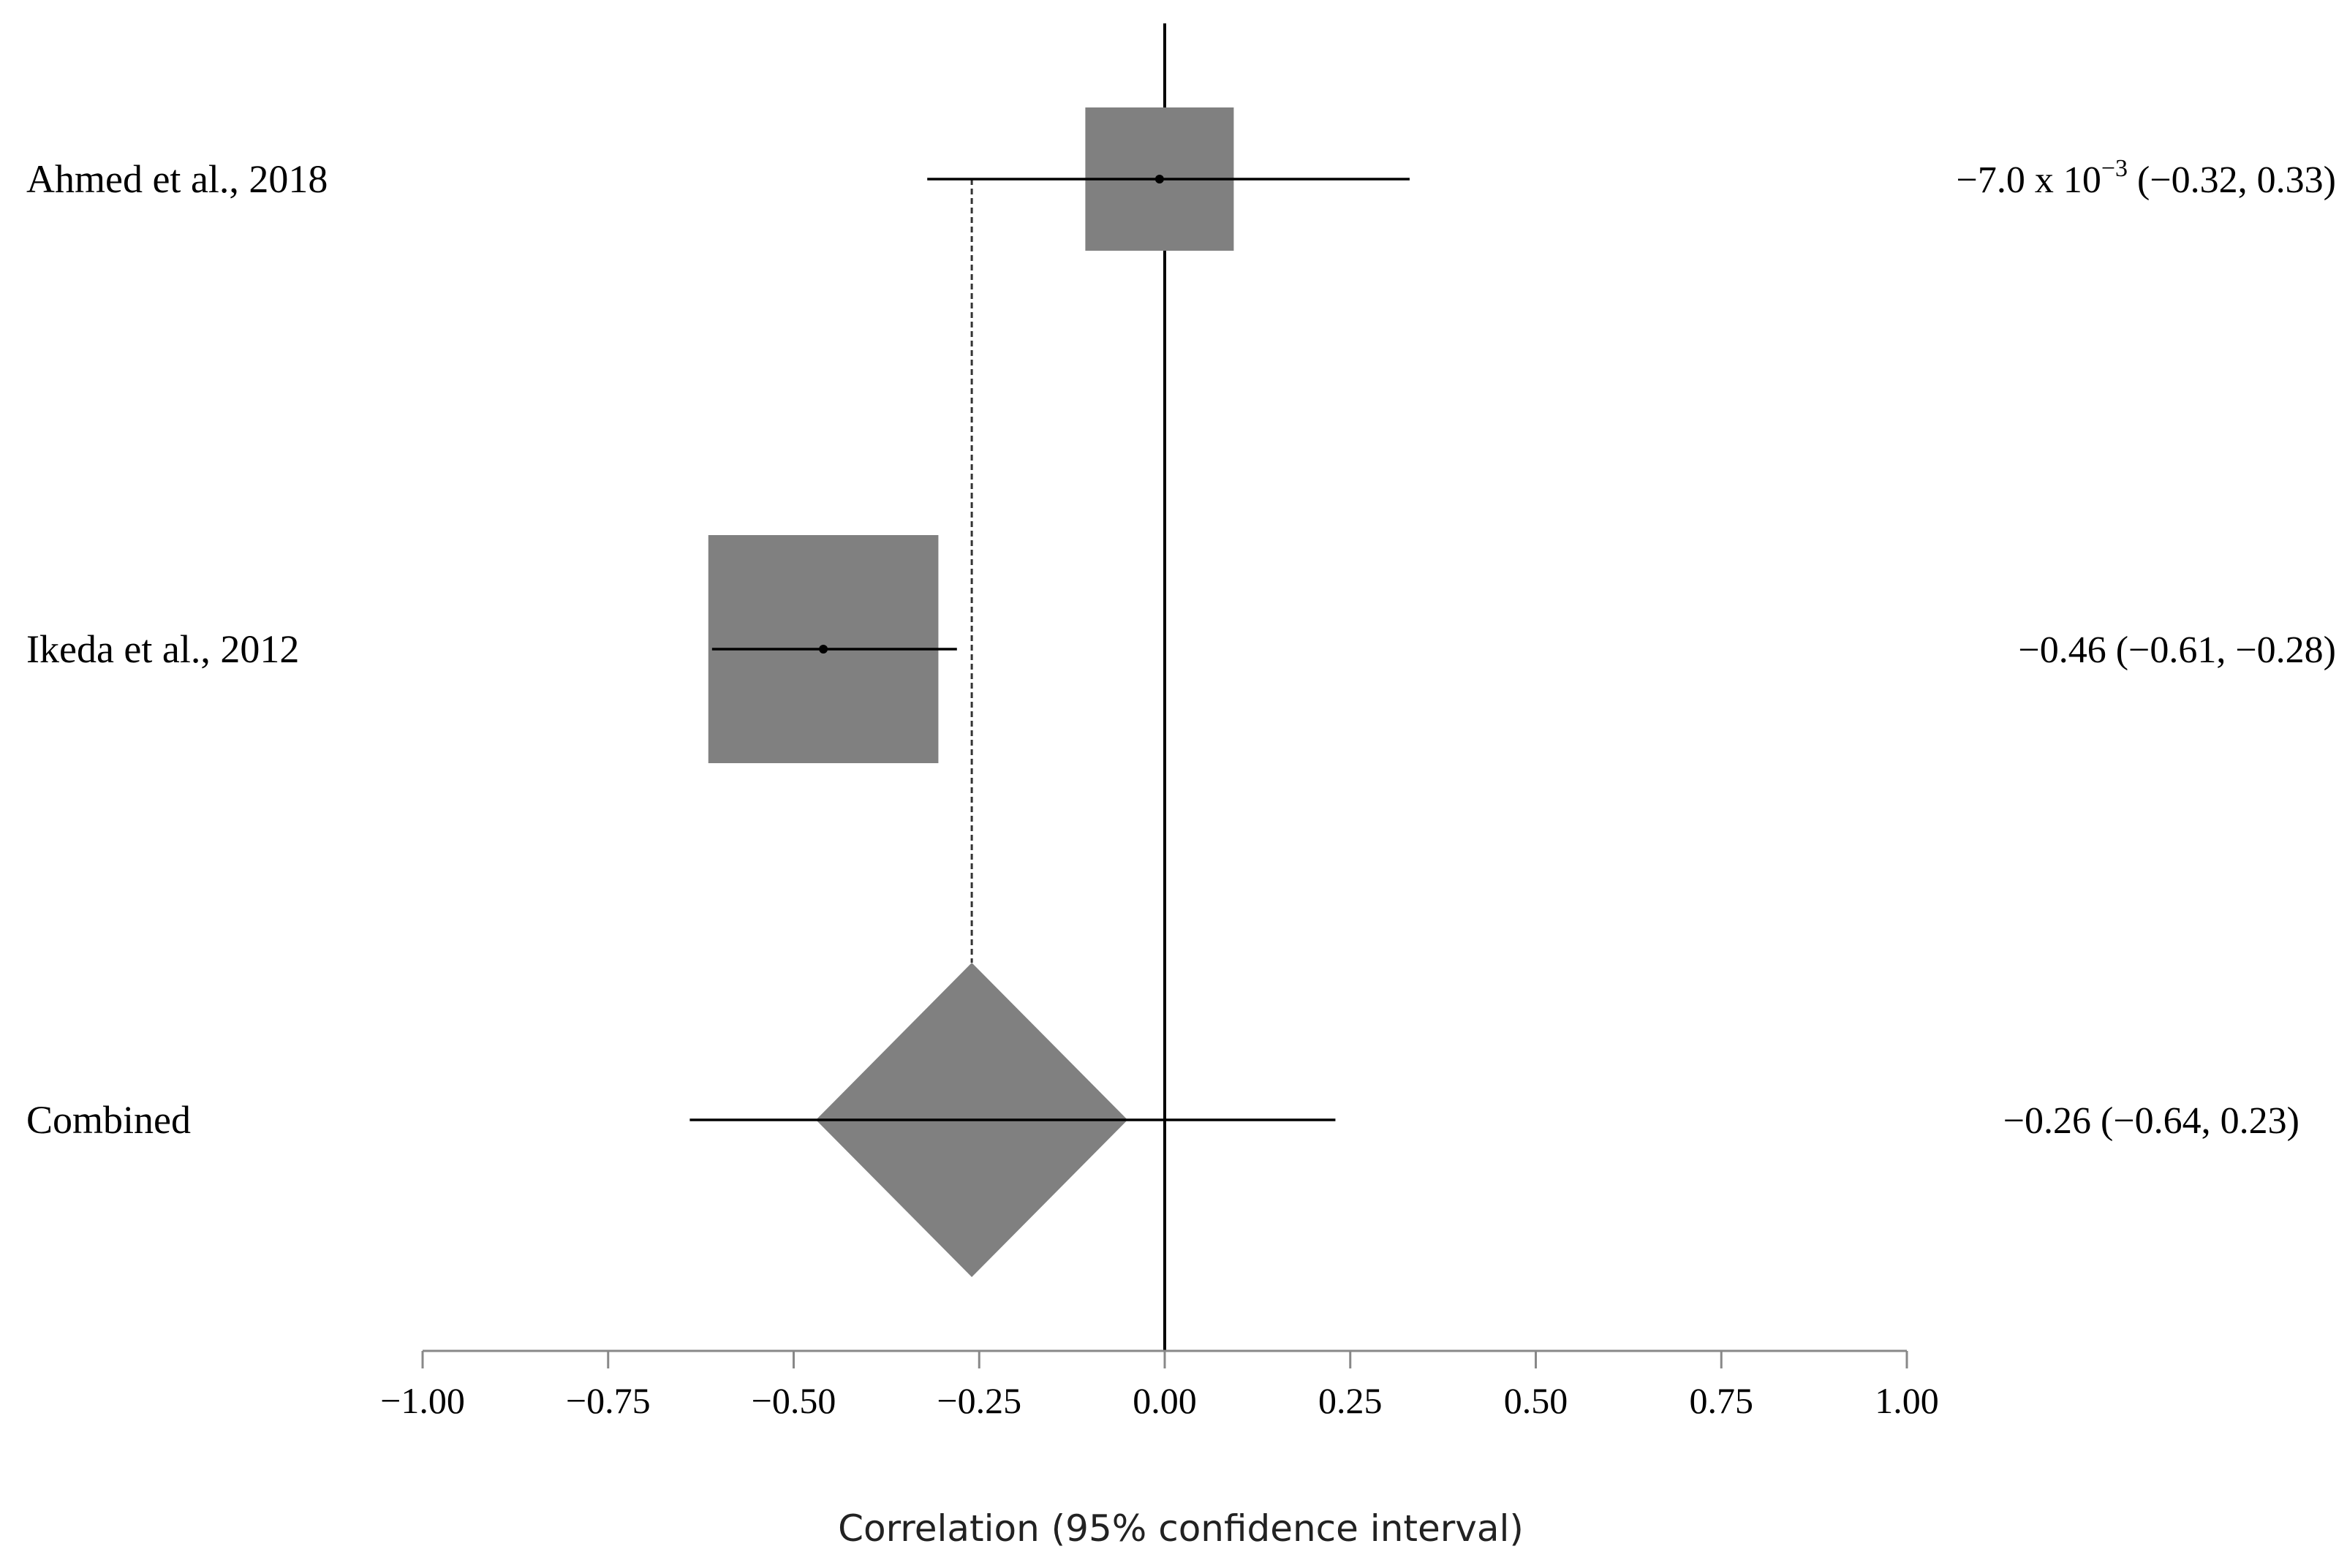  What do you see at coordinates (1181, 1528) in the screenshot?
I see `x-axis-title: Correlation (95% confidence interval)` at bounding box center [1181, 1528].